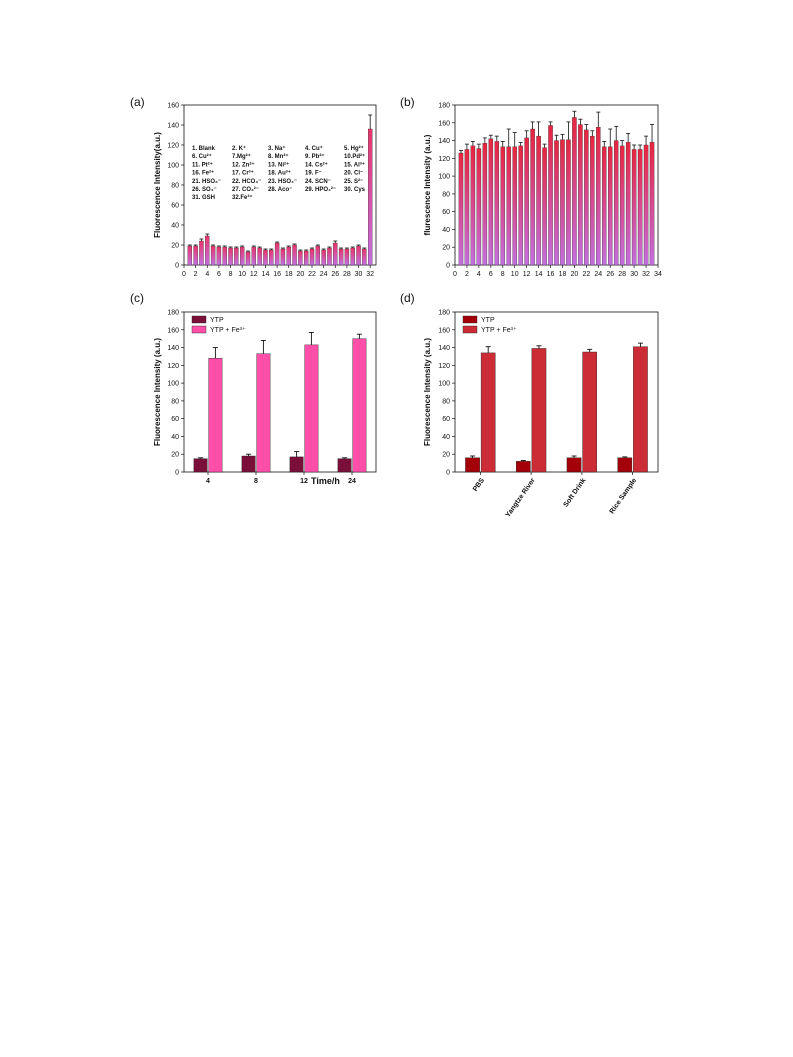 This screenshot has height=1057, width=793. What do you see at coordinates (278, 164) in the screenshot?
I see `panel-a-ion-entry: 13. Ni²⁺` at bounding box center [278, 164].